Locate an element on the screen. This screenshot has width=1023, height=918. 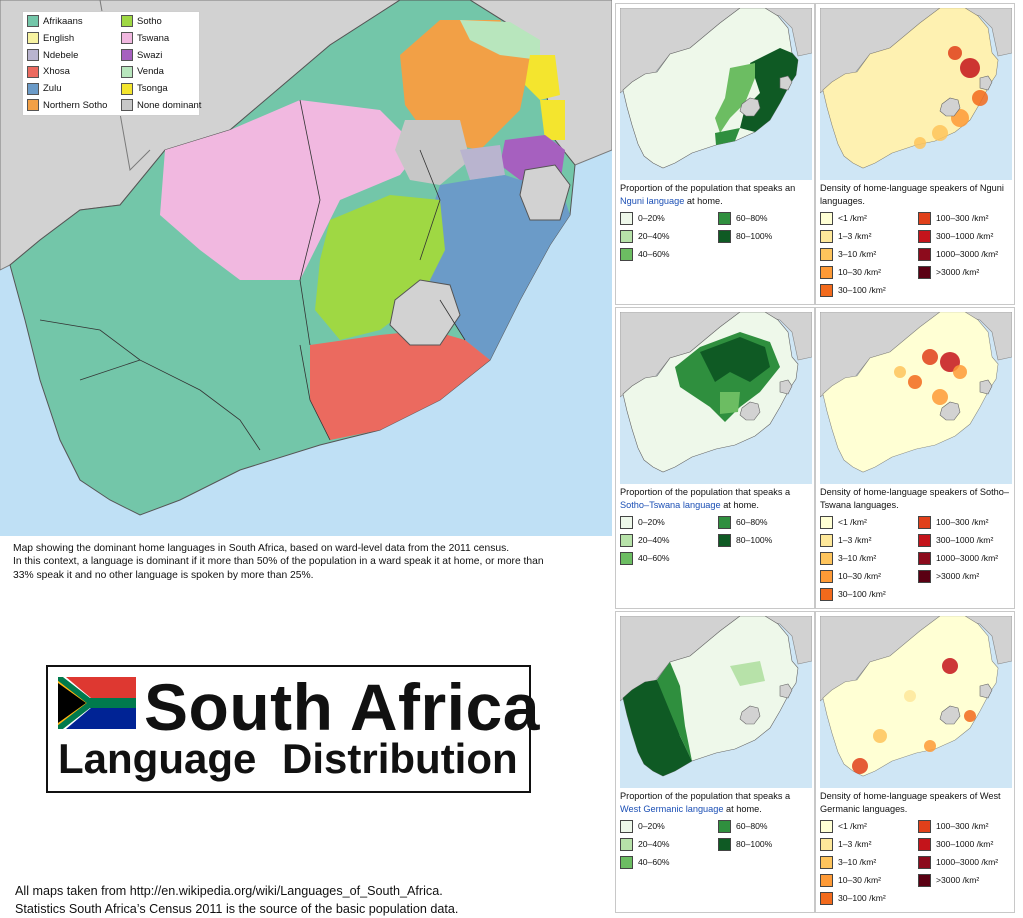
region-tswana is located at coordinates (290, 190).